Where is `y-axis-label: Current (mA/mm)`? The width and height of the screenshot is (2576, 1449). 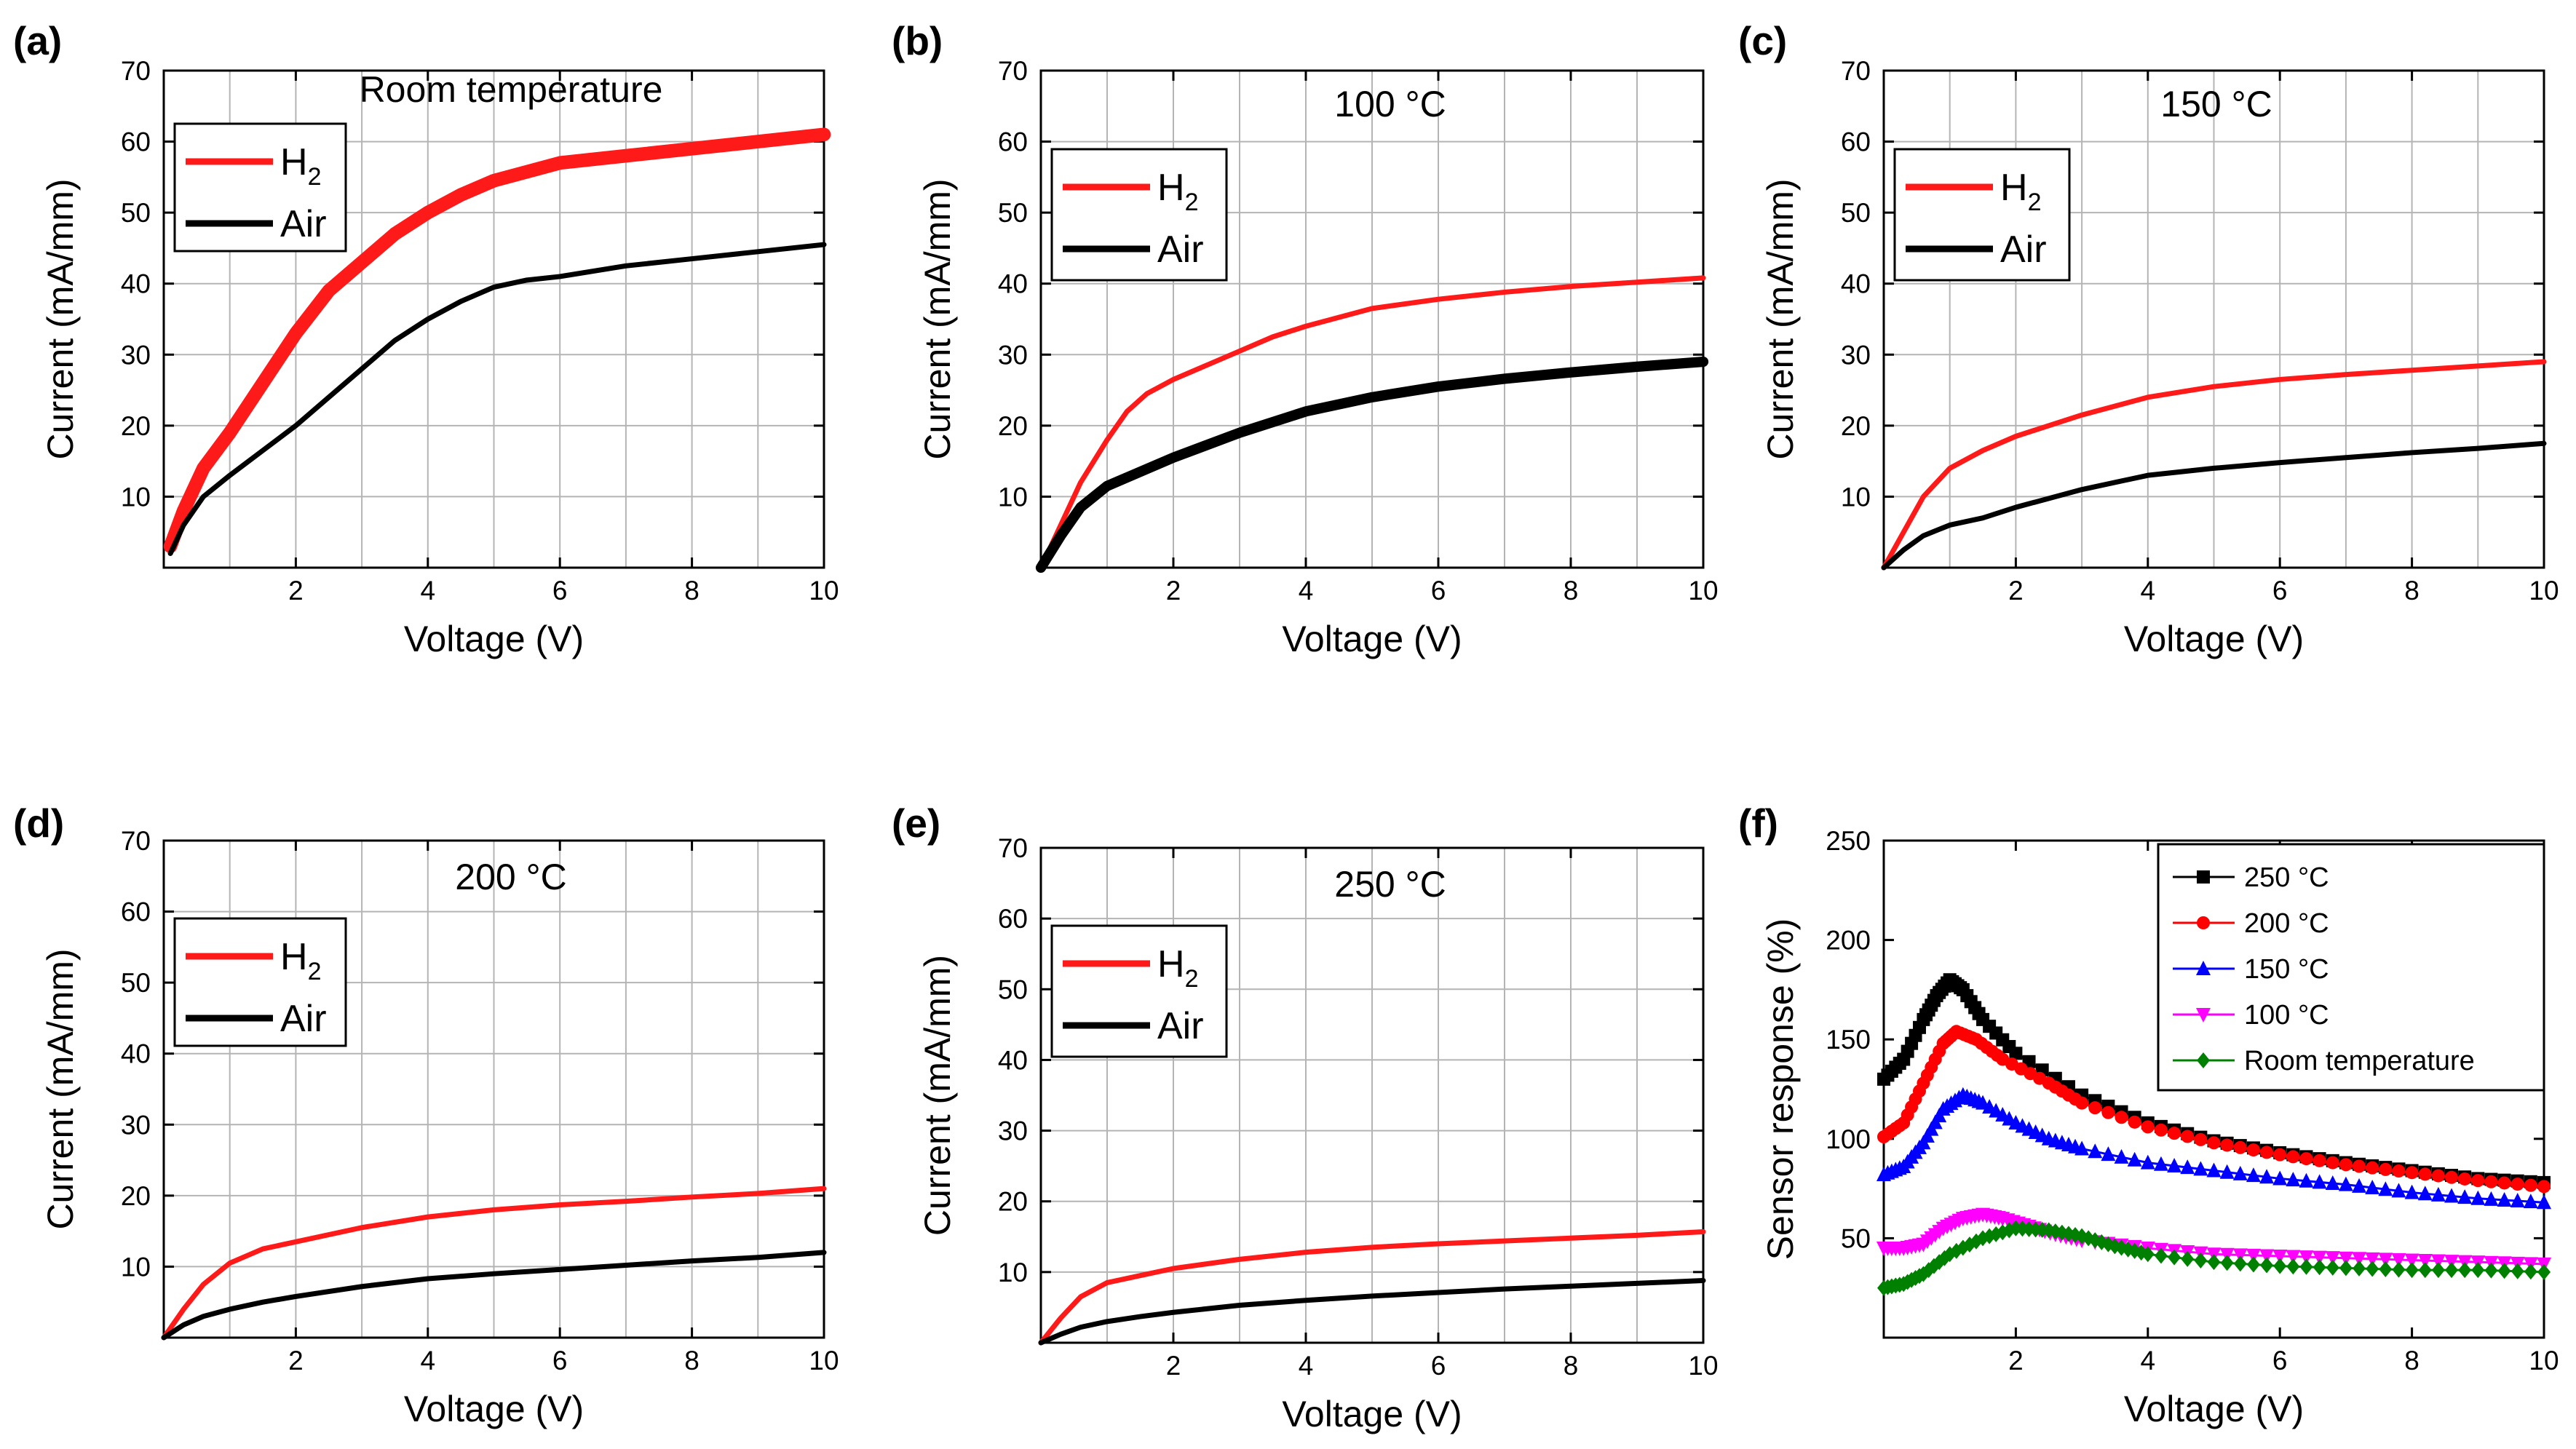 y-axis-label: Current (mA/mm) is located at coordinates (1780, 318).